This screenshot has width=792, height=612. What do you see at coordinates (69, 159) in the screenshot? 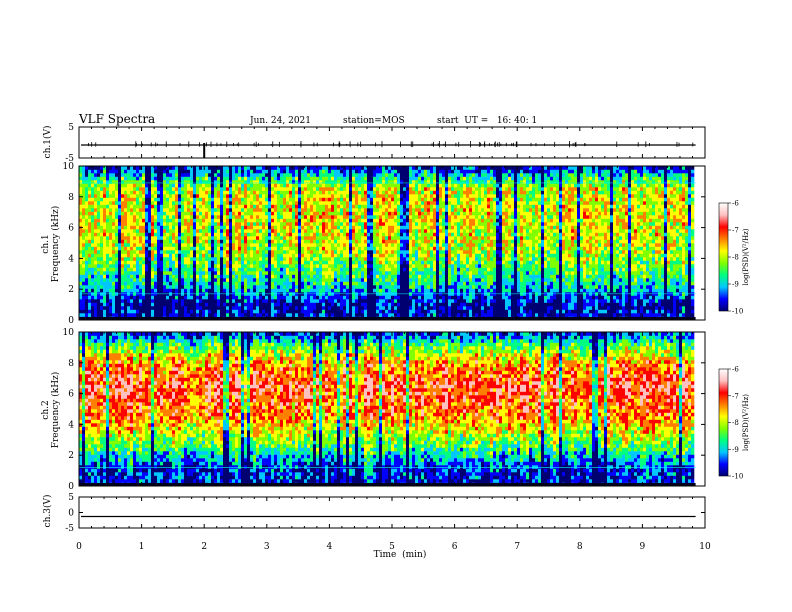
I see `y-tick-label: -5` at bounding box center [69, 159].